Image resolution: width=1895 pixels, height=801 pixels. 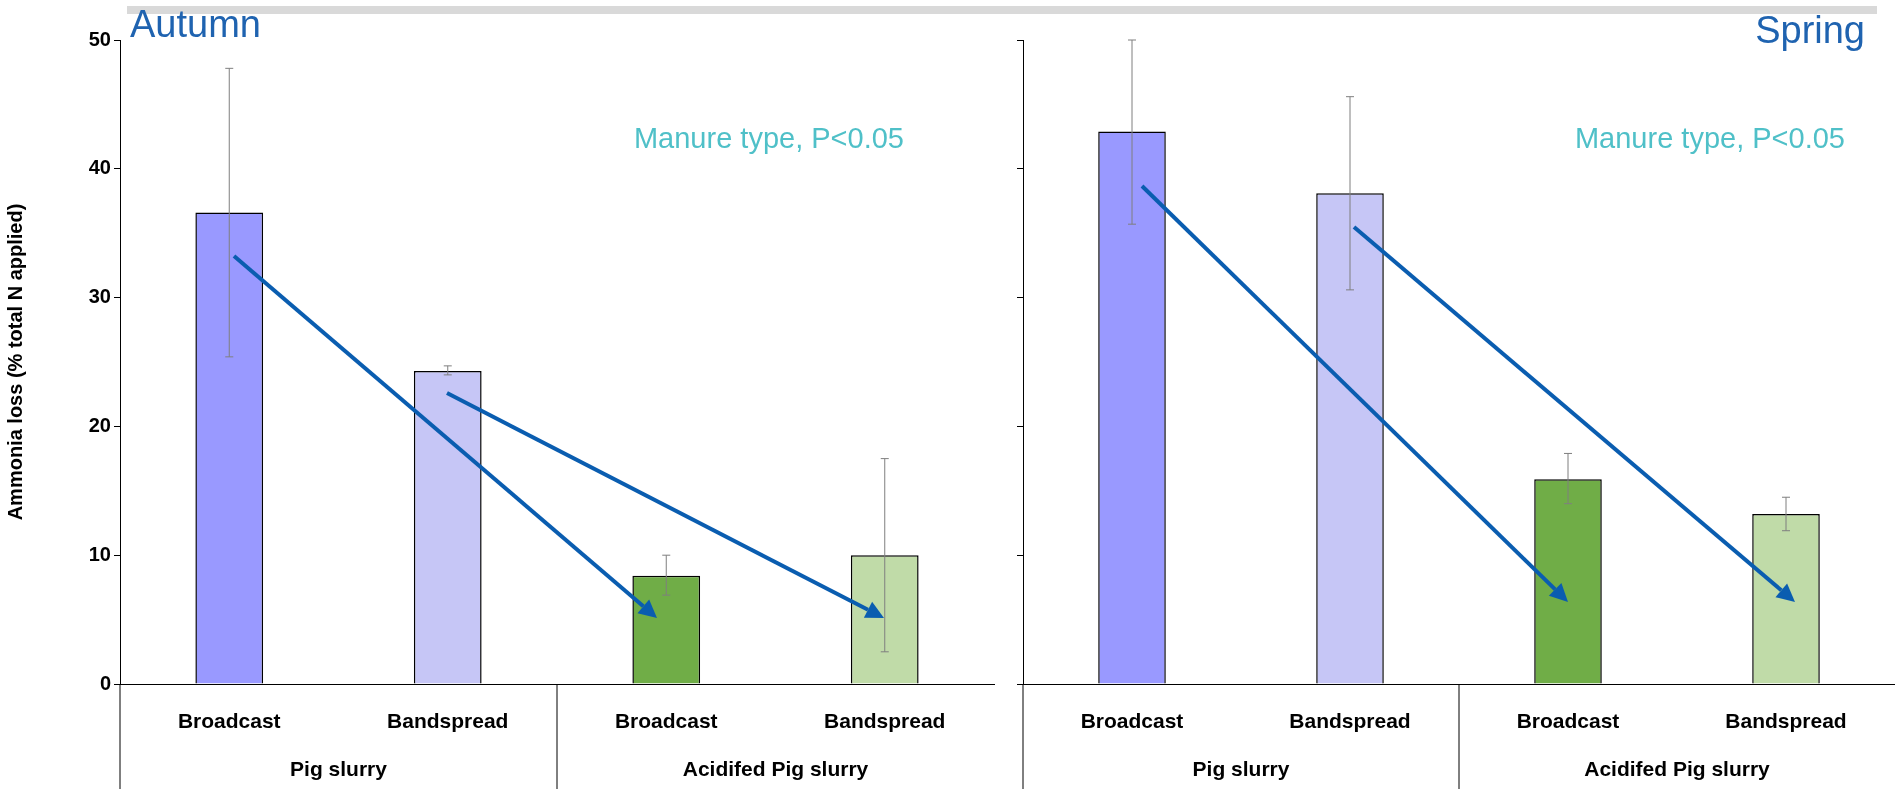 What do you see at coordinates (1810, 30) in the screenshot?
I see `chart-title: Spring` at bounding box center [1810, 30].